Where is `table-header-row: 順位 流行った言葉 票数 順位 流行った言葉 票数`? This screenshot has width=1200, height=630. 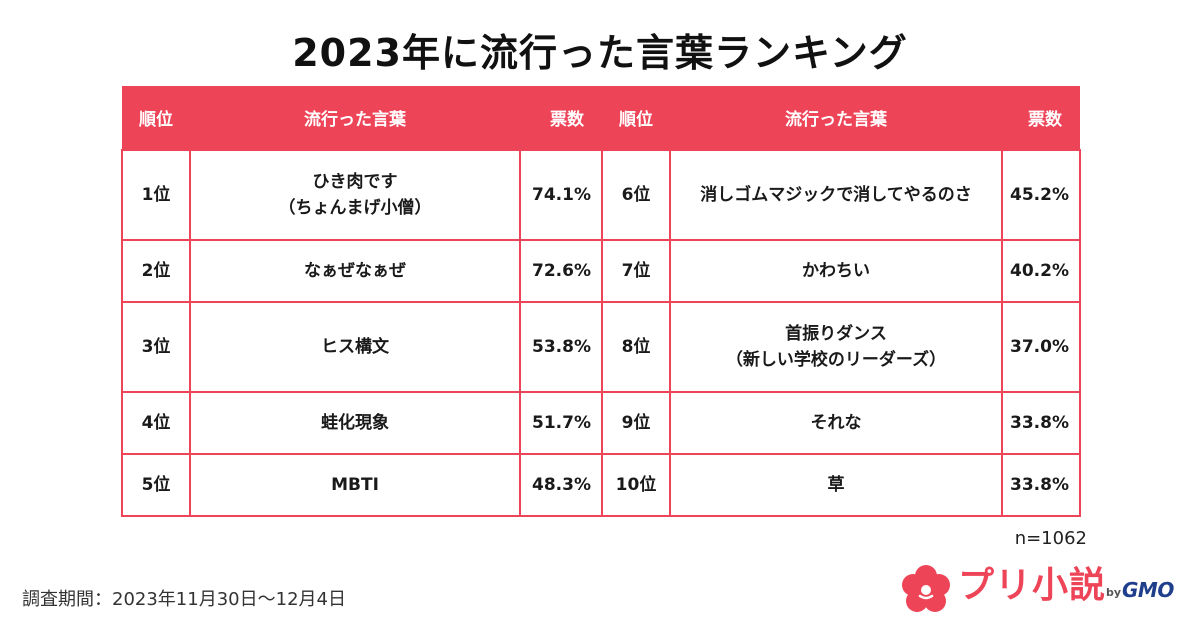
table-header-row: 順位 流行った言葉 票数 順位 流行った言葉 票数 is located at coordinates (601, 118).